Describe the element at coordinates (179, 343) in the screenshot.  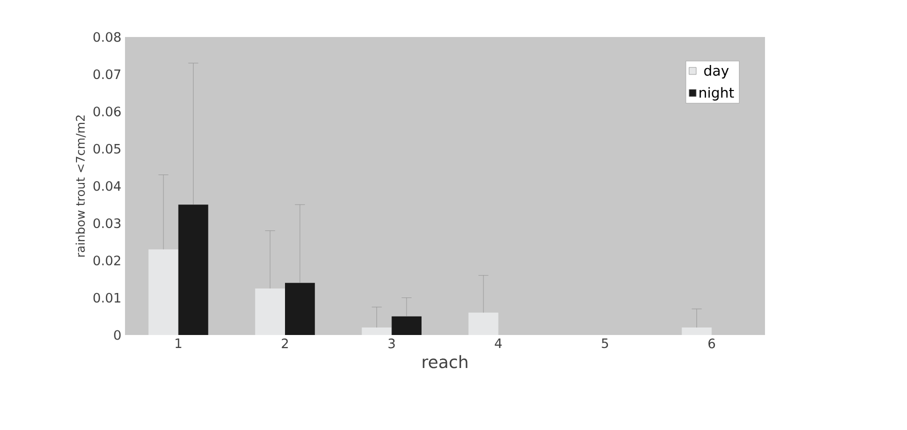
I see `x-tick-label: 1` at that location.